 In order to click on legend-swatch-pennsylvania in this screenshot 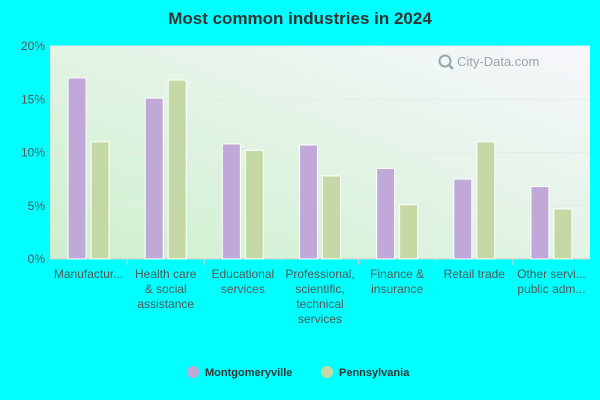, I will do `click(327, 372)`.